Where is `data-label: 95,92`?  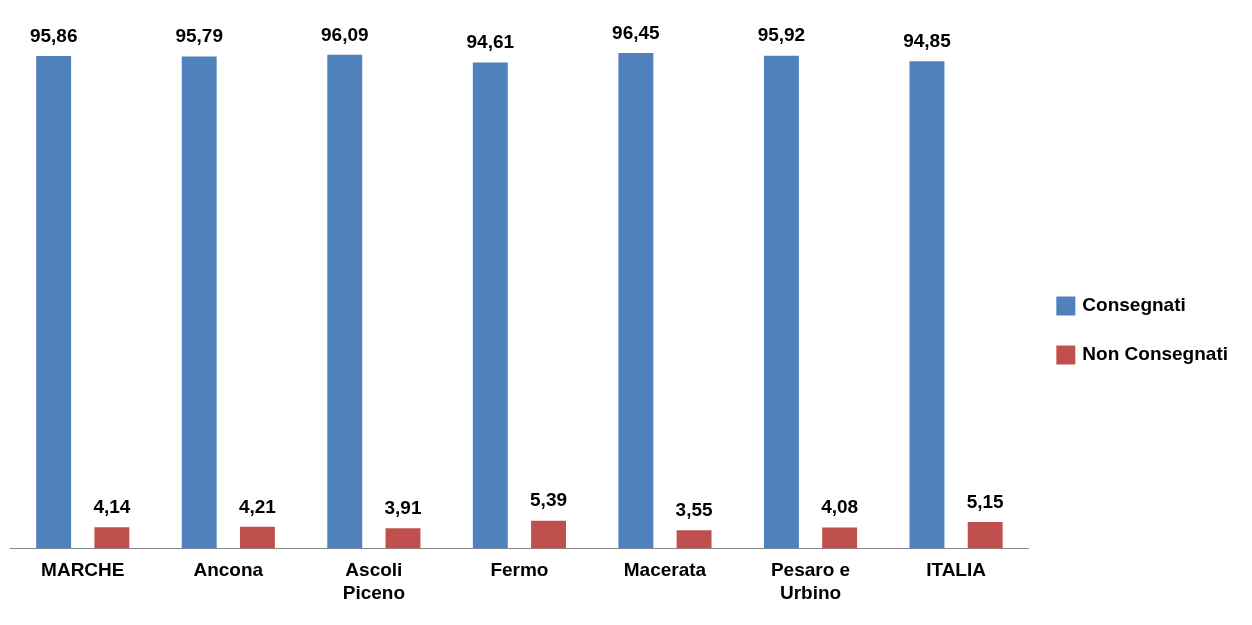
data-label: 95,92 is located at coordinates (781, 35).